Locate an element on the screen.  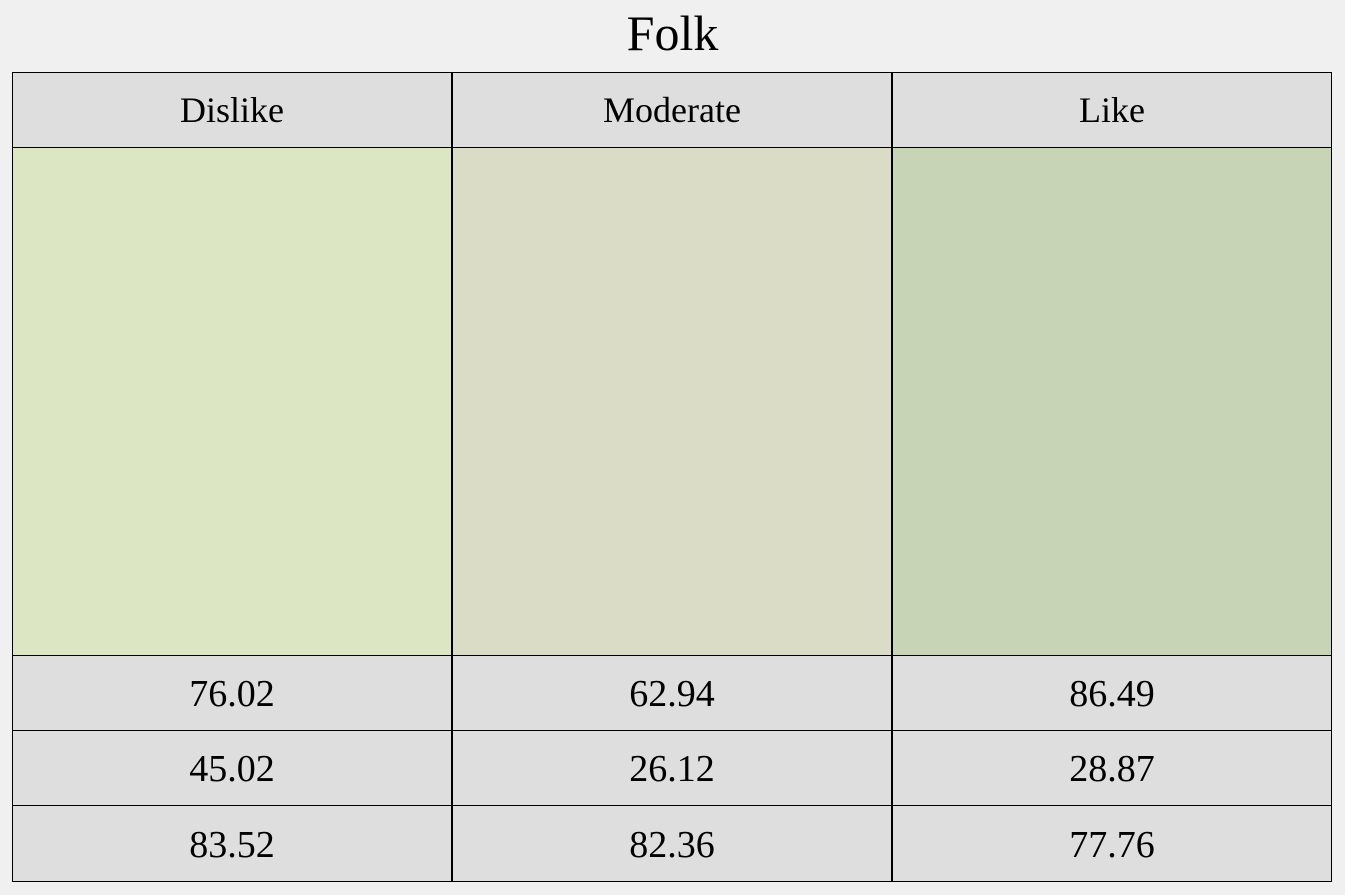
value-cell: 26.12 is located at coordinates (672, 769).